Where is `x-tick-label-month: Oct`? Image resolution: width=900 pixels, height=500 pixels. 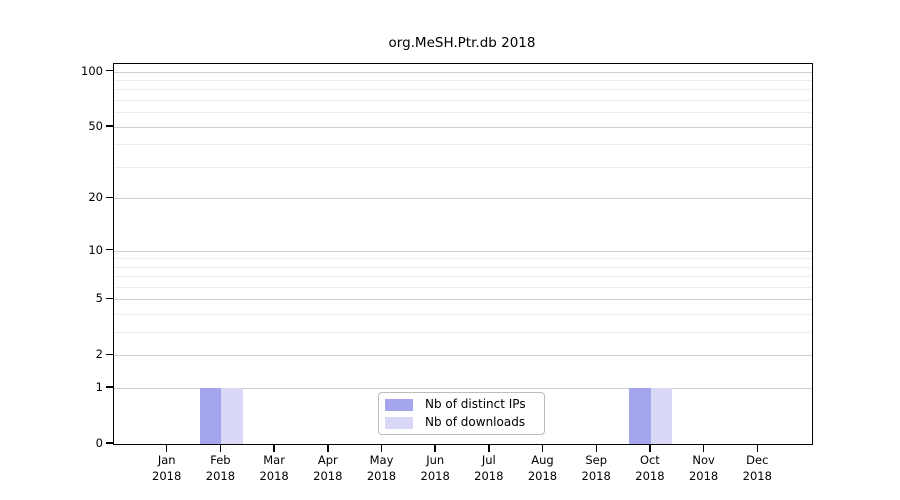 x-tick-label-month: Oct is located at coordinates (649, 460).